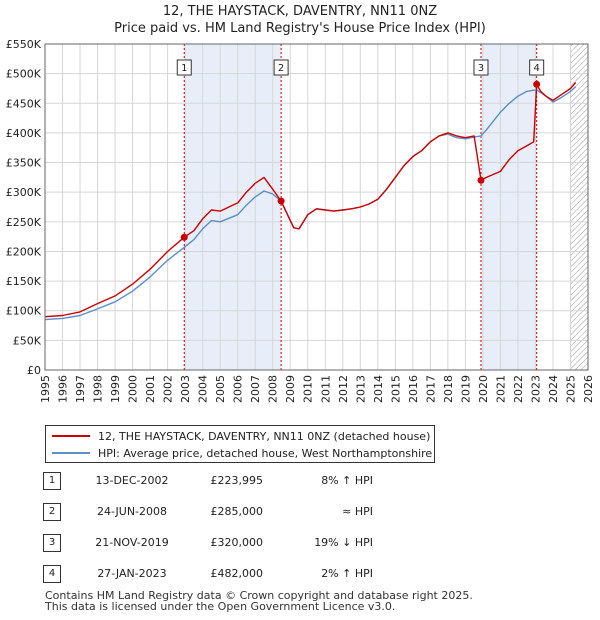  Describe the element at coordinates (203, 389) in the screenshot. I see `x-tick-label: 2004` at that location.